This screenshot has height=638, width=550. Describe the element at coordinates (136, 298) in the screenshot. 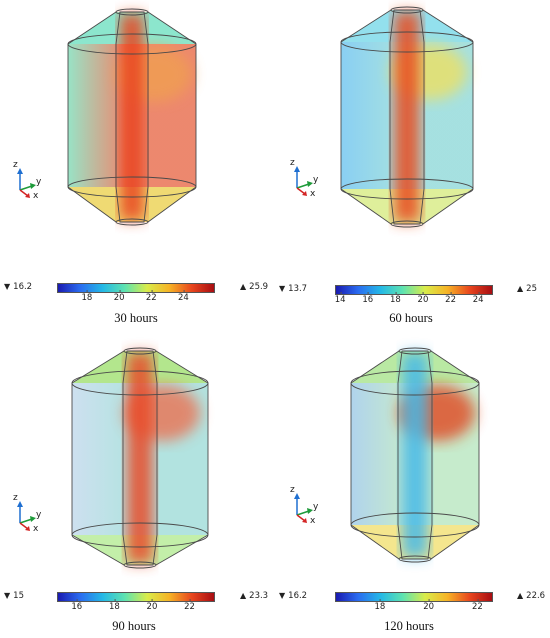

I see `colorbar-ticks: 18 20 22 24` at that location.